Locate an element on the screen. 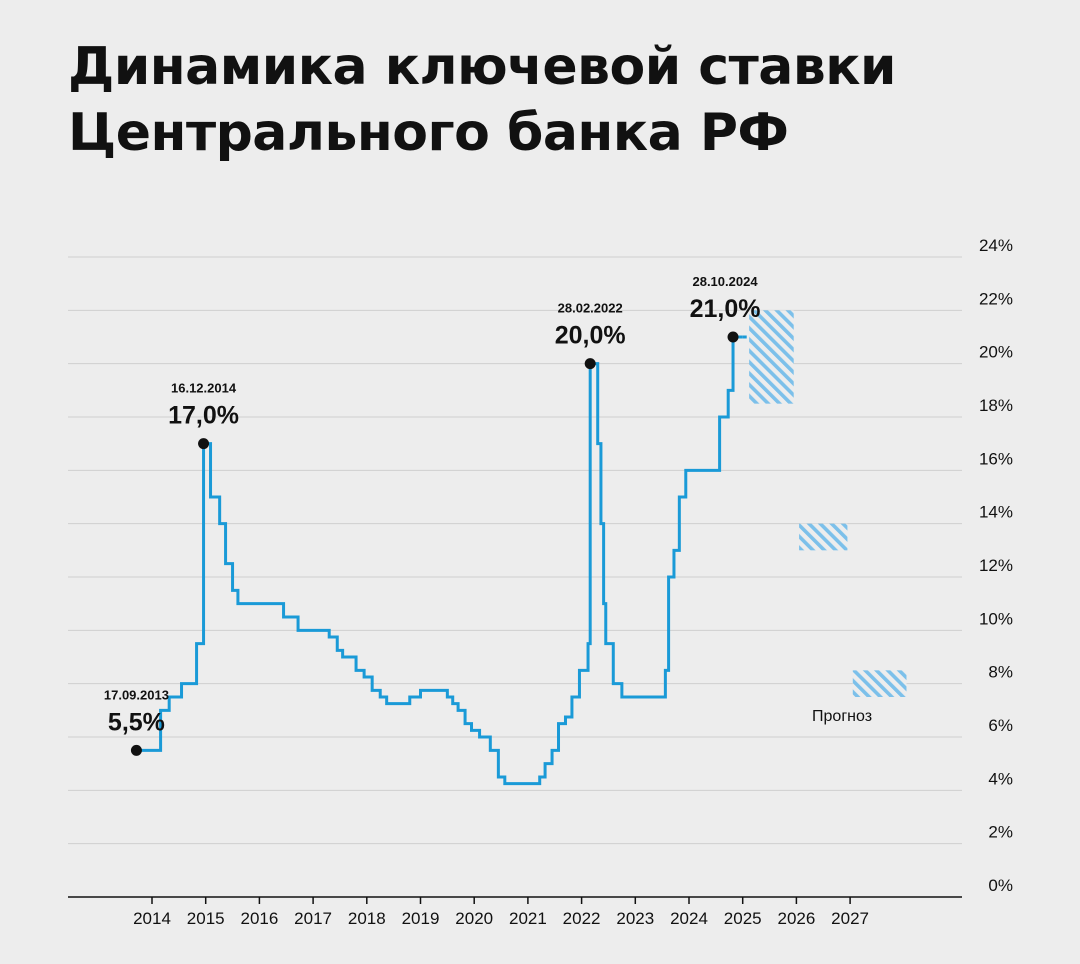  y-tick-label: 10% is located at coordinates (996, 618).